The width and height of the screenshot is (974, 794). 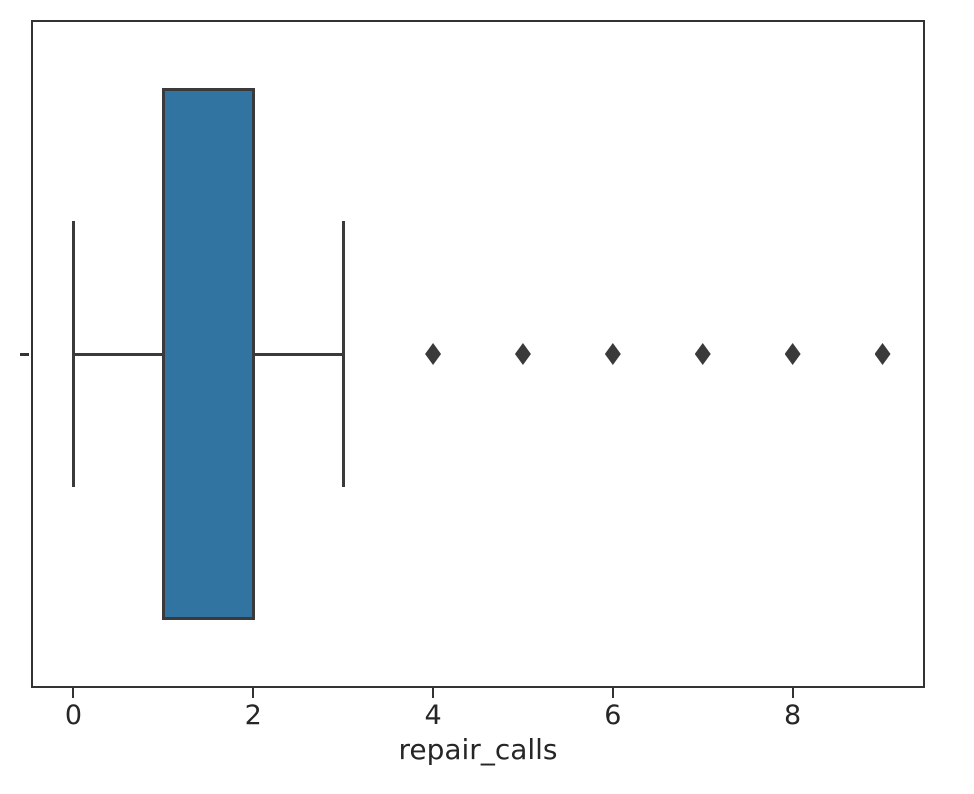 I want to click on whisker-line-high, so click(x=298, y=354).